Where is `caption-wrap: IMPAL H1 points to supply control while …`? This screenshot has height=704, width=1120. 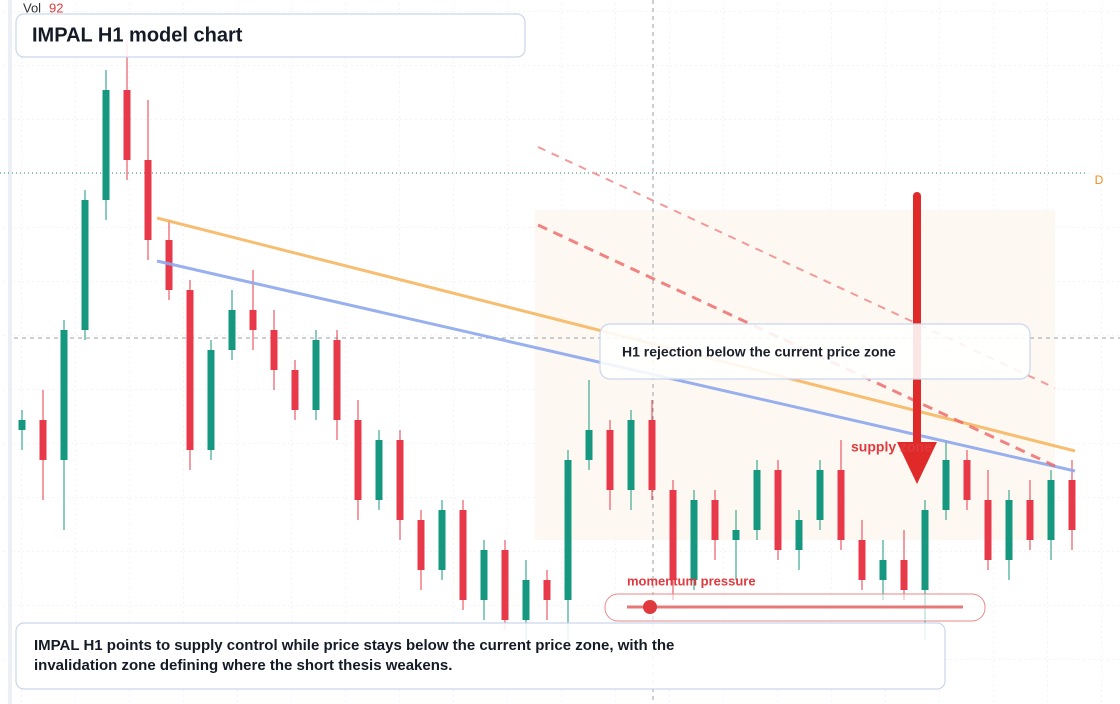
caption-wrap: IMPAL H1 points to supply control while … is located at coordinates (354, 655).